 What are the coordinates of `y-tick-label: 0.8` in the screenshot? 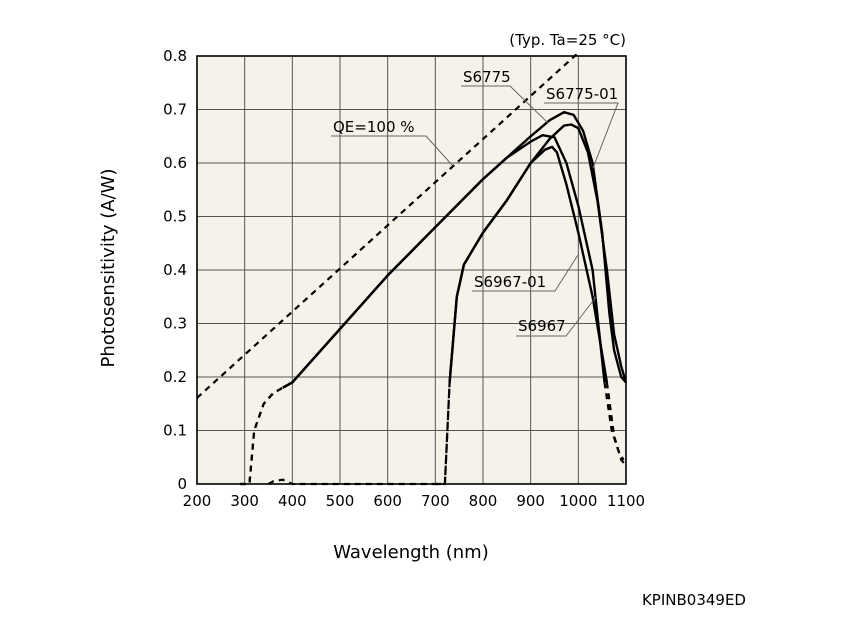 It's located at (175, 56).